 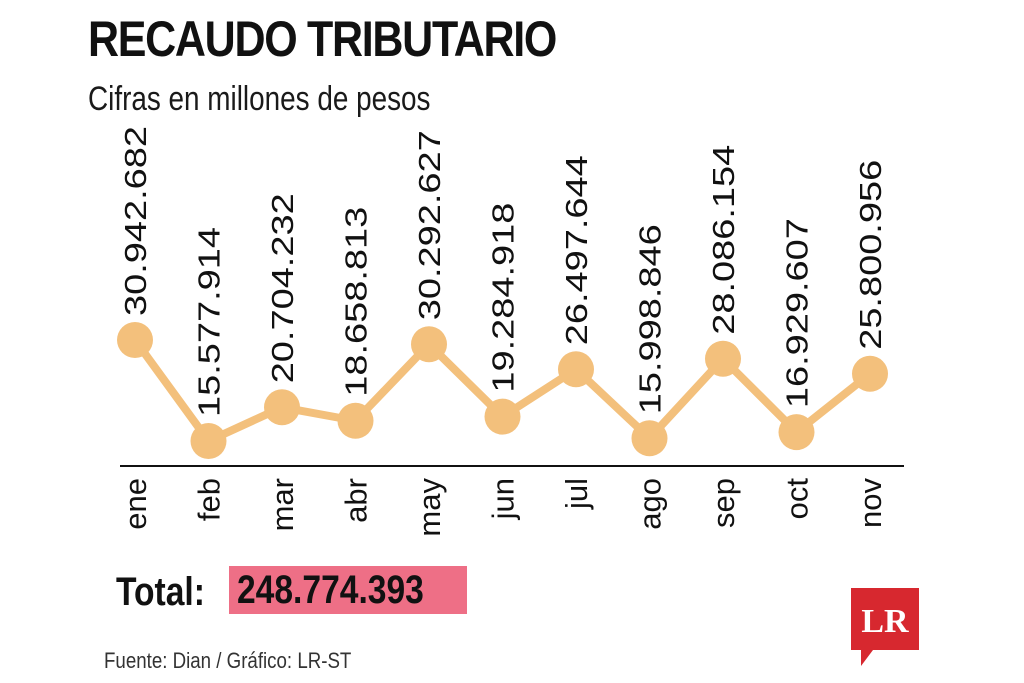 I want to click on data-label-abr: 18.658.813, so click(x=356, y=302).